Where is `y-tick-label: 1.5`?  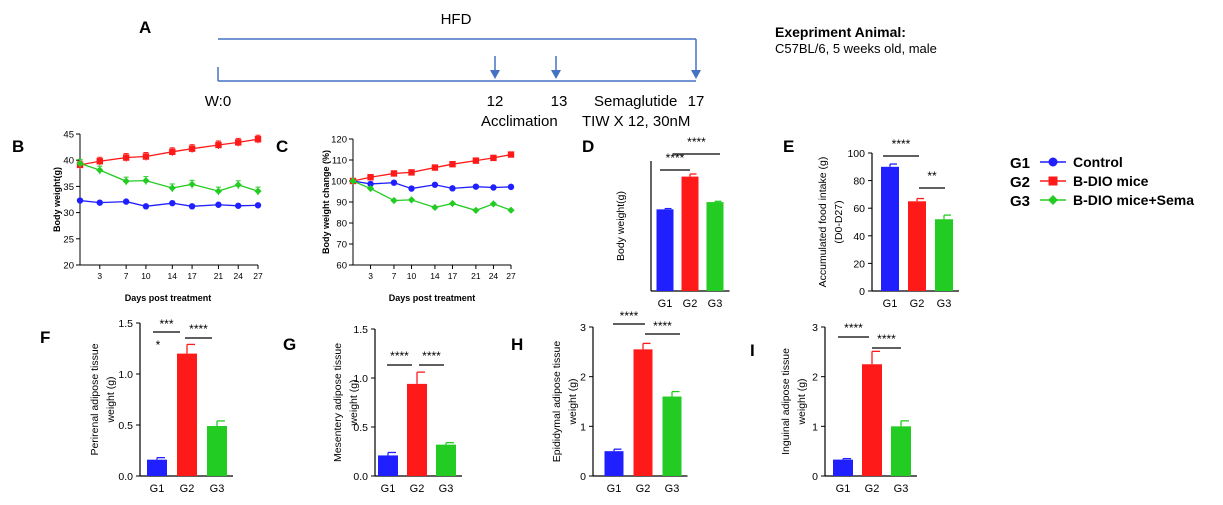
y-tick-label: 1.5 is located at coordinates (360, 330).